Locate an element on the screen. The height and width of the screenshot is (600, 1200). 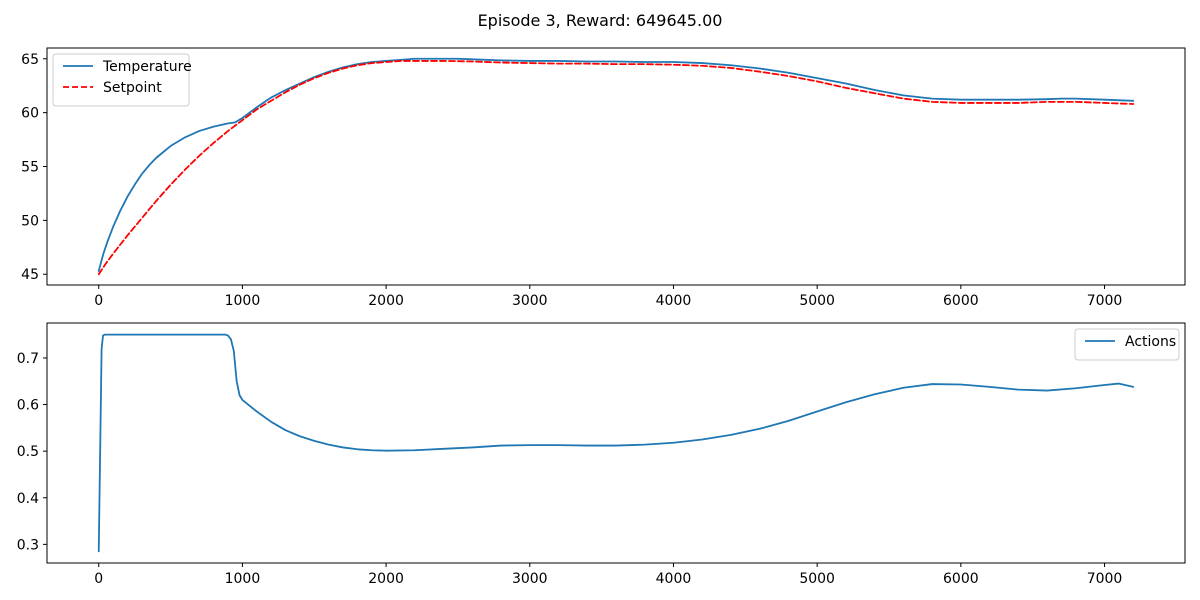
bottom-y-tick-label: 0.3 is located at coordinates (28, 545).